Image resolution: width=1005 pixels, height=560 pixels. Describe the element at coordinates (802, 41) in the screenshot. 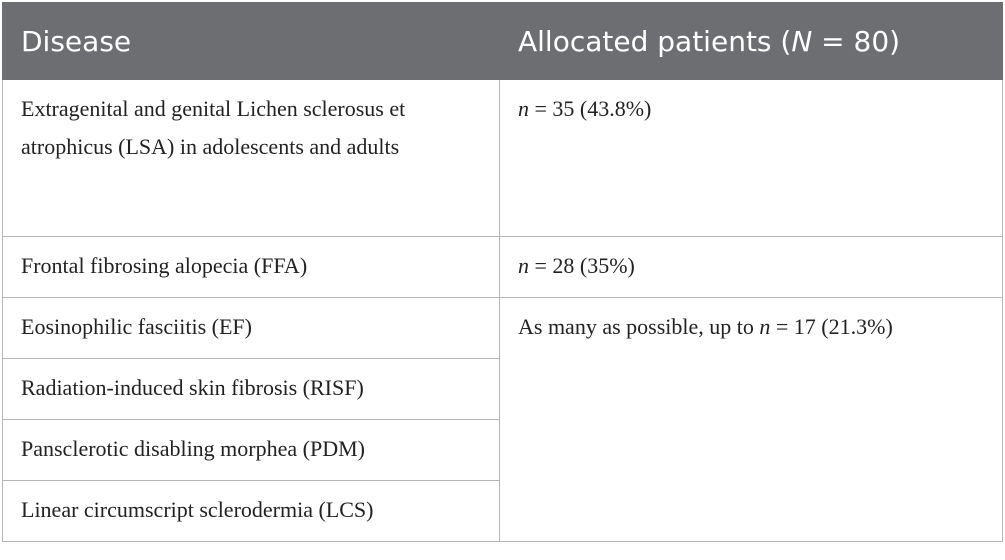

I see `text-run: N` at that location.